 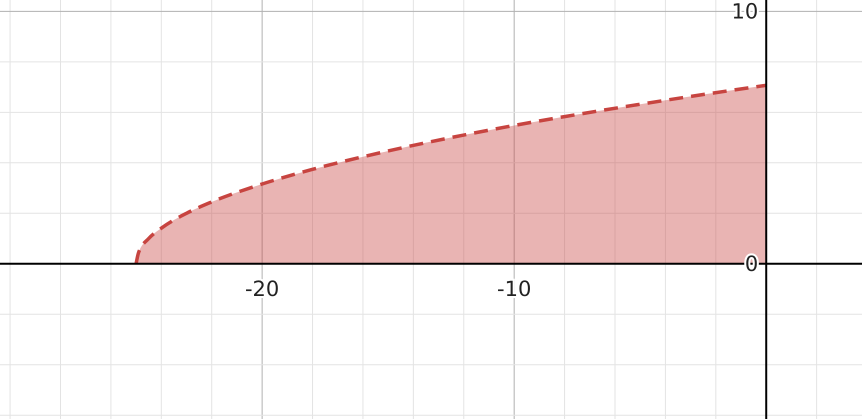 What do you see at coordinates (514, 288) in the screenshot?
I see `x-tick-label: -10` at bounding box center [514, 288].